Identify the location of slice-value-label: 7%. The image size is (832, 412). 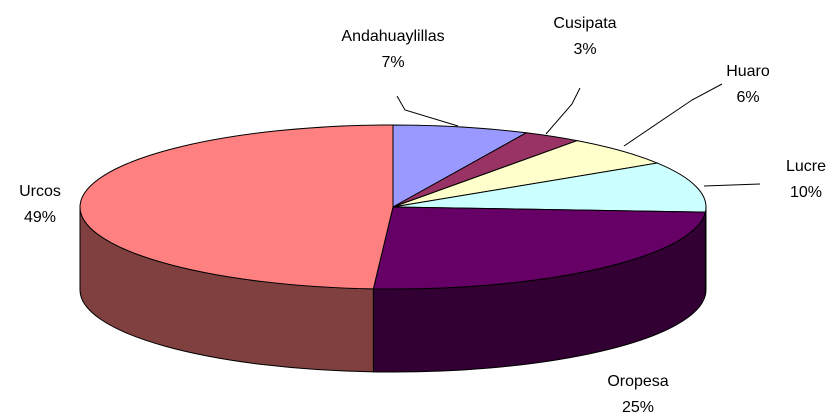
(392, 62).